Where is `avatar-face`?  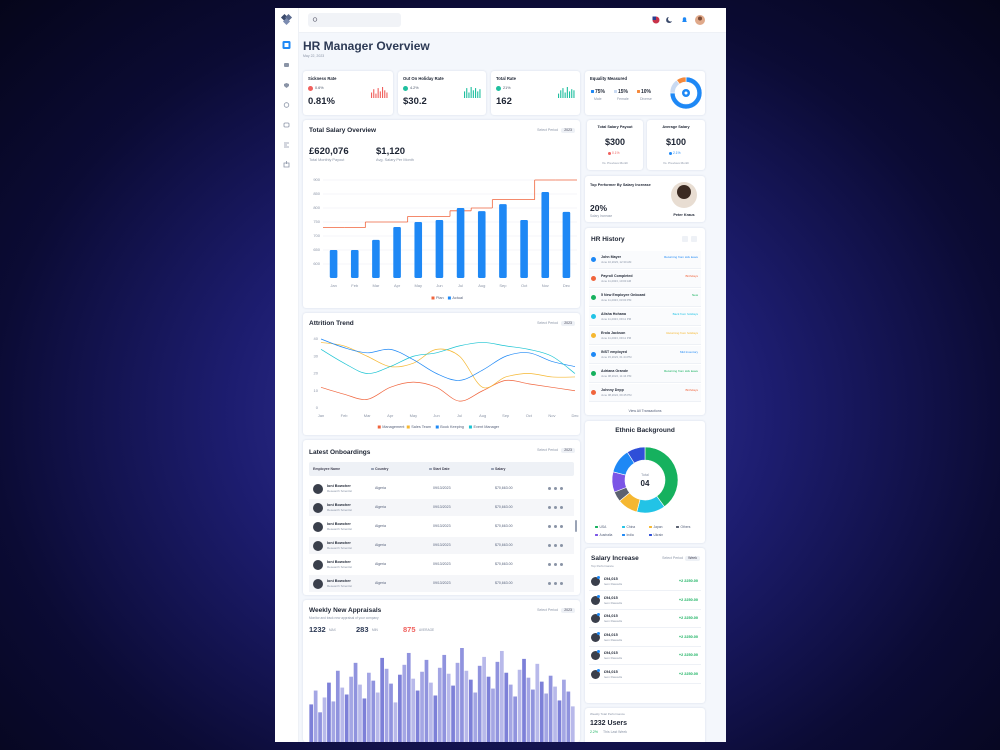
avatar-face is located at coordinates (700, 18).